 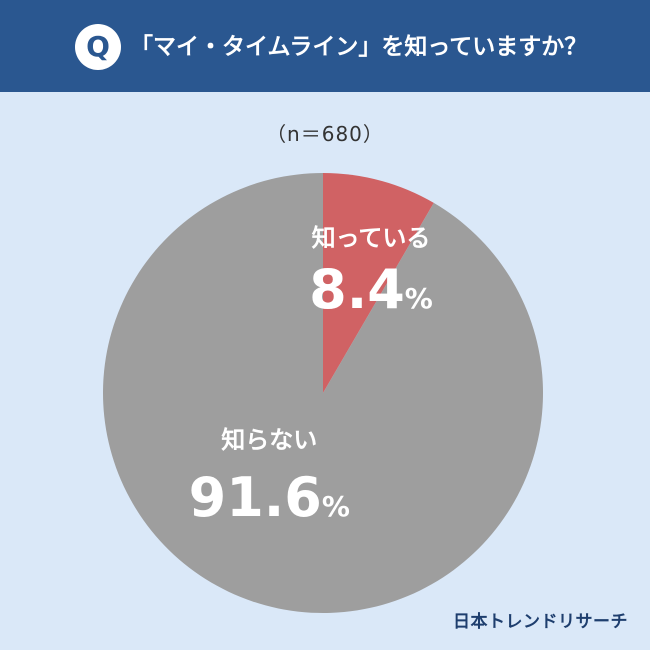 I want to click on slice-label-name-dont-know: 知らない, so click(x=269, y=440).